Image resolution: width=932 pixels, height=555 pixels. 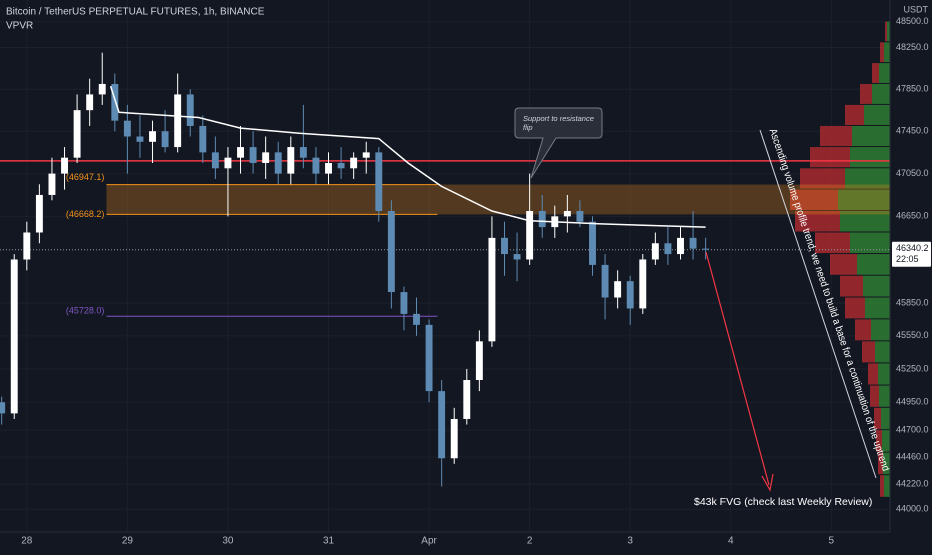 What do you see at coordinates (912, 216) in the screenshot?
I see `y-tick-label: 46650.0` at bounding box center [912, 216].